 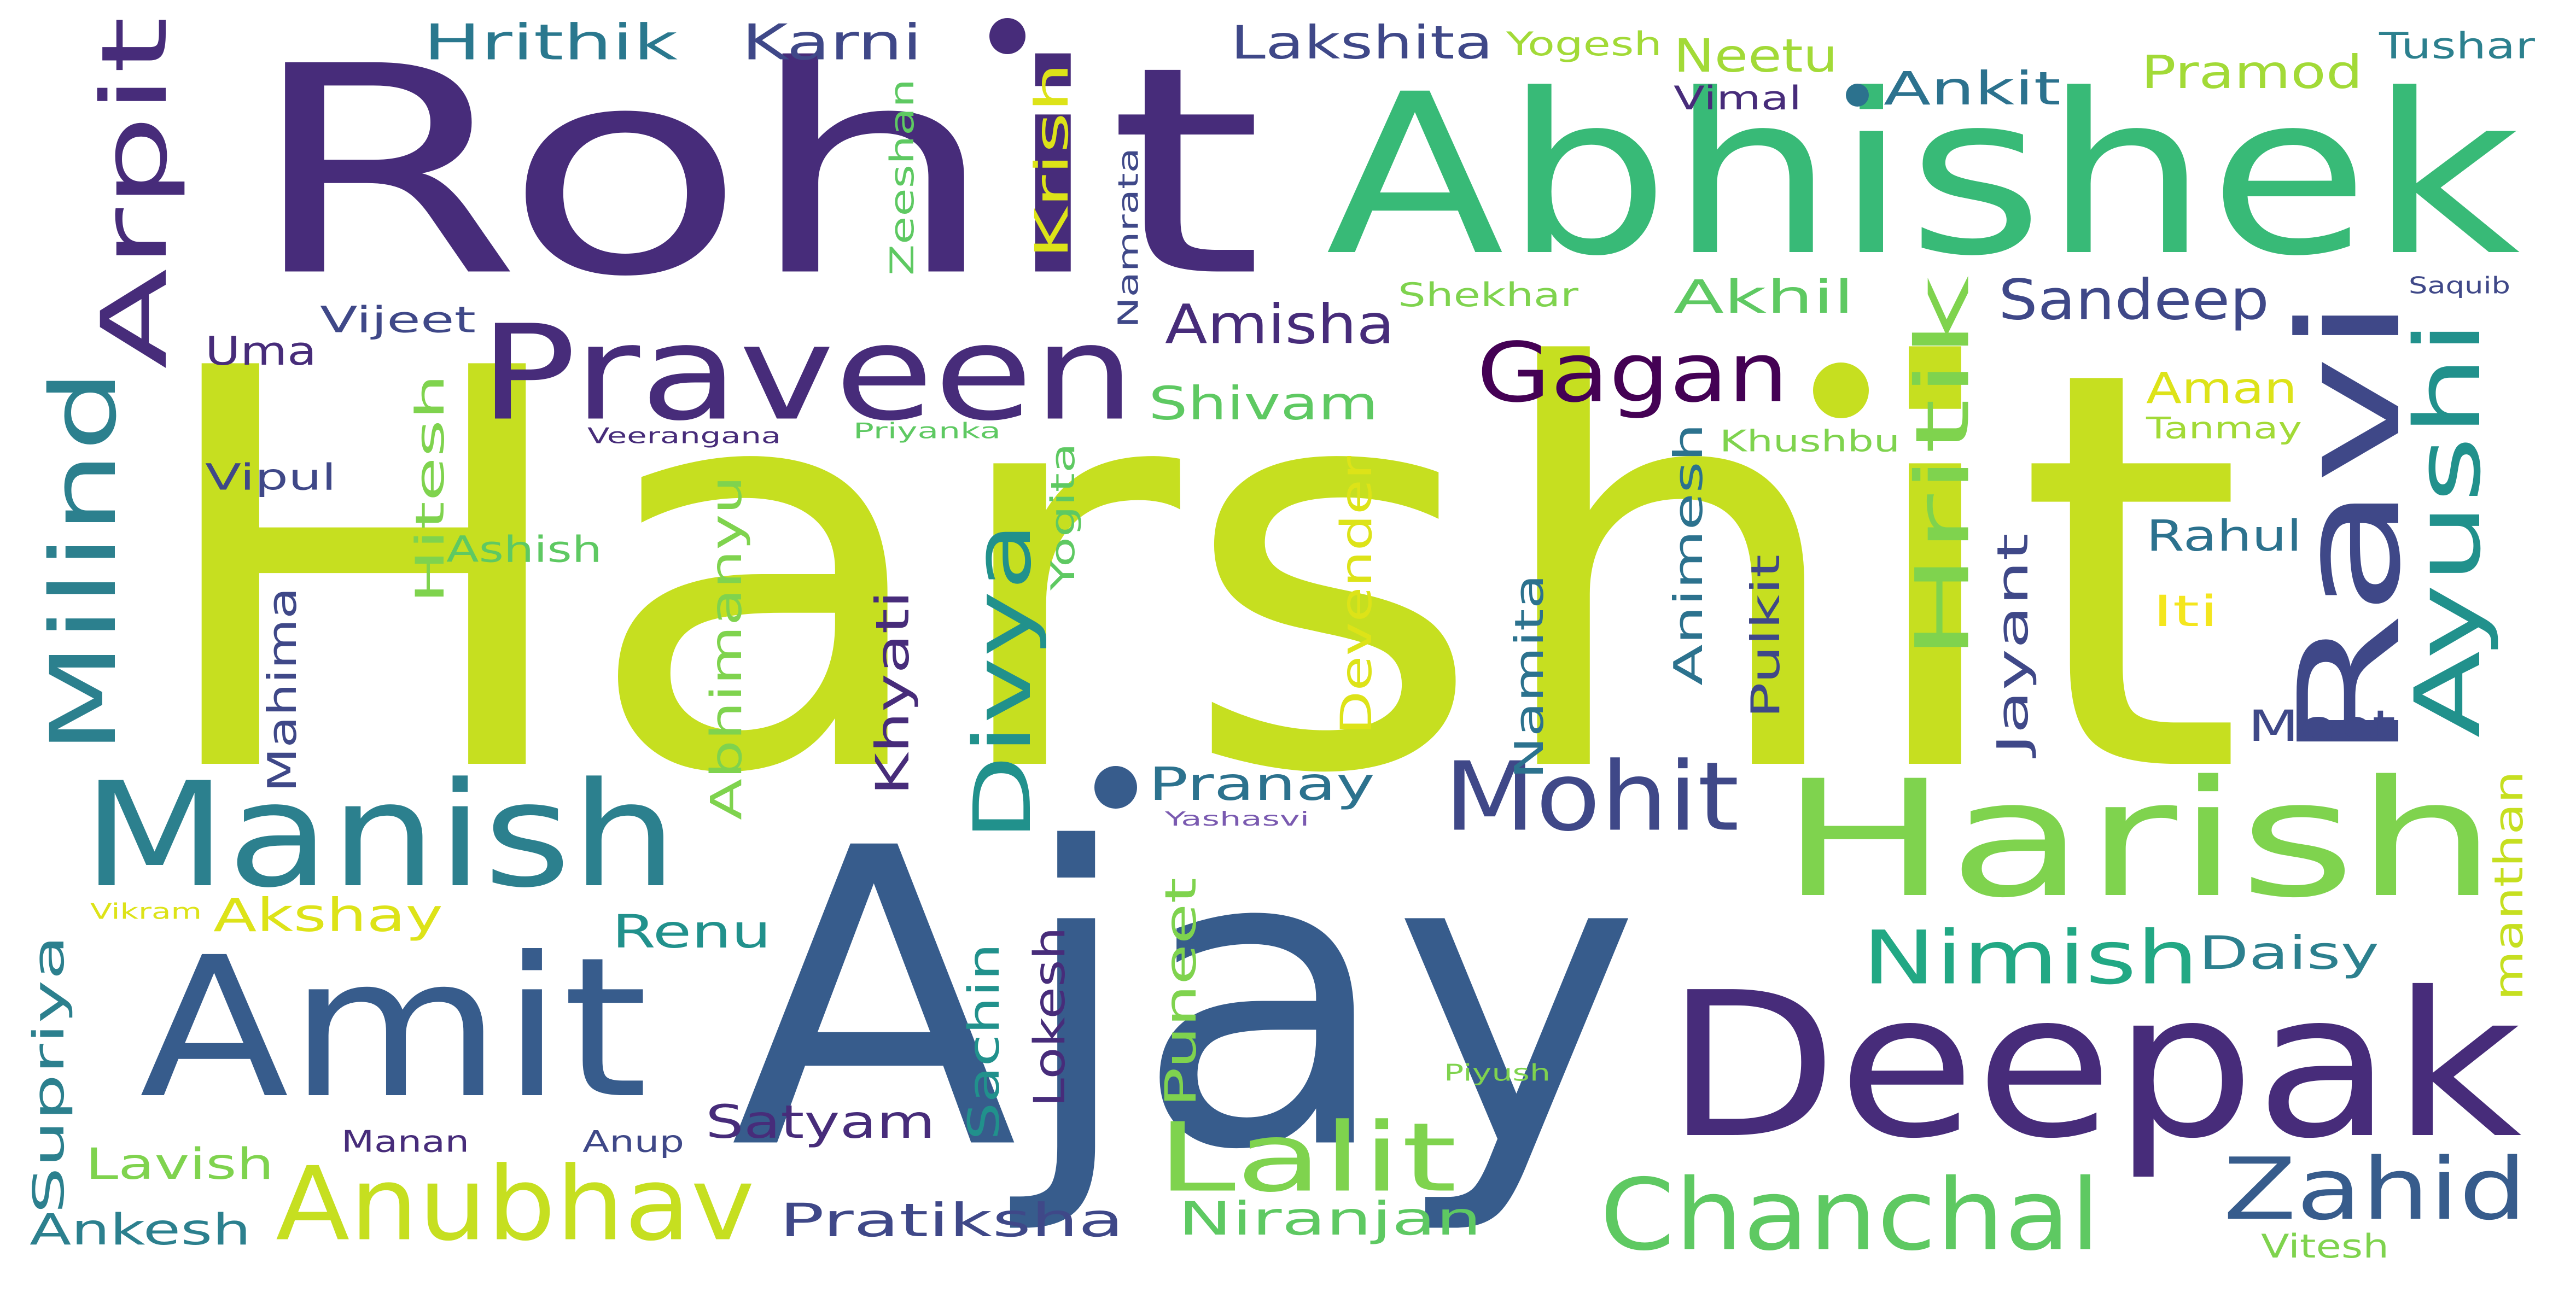 What do you see at coordinates (1632, 374) in the screenshot?
I see `word-gagan: Gagan` at bounding box center [1632, 374].